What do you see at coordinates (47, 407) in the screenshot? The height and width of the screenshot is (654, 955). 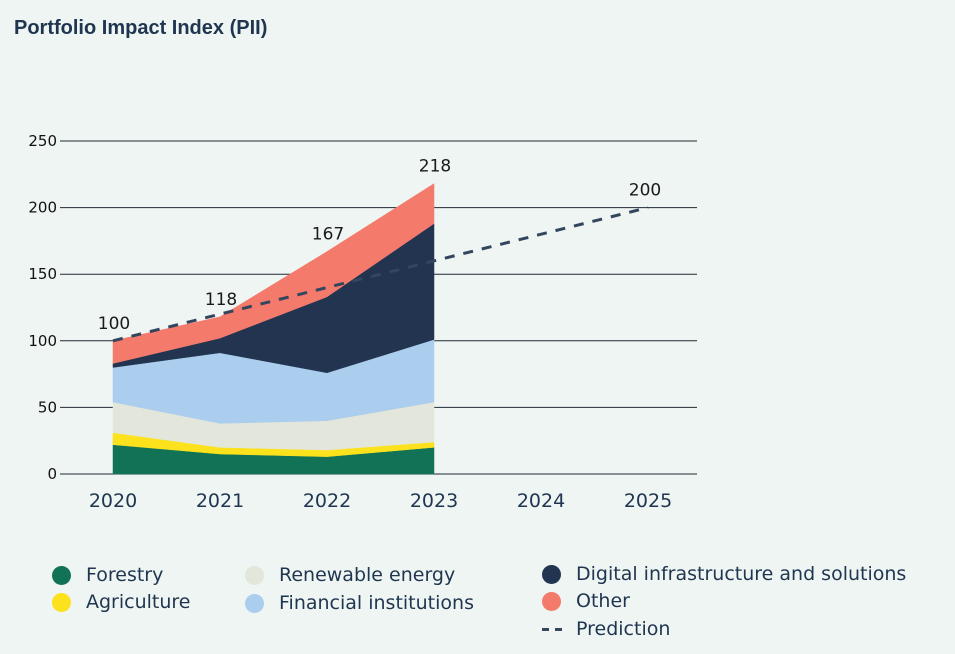 I see `y-tick-label-50: 50` at bounding box center [47, 407].